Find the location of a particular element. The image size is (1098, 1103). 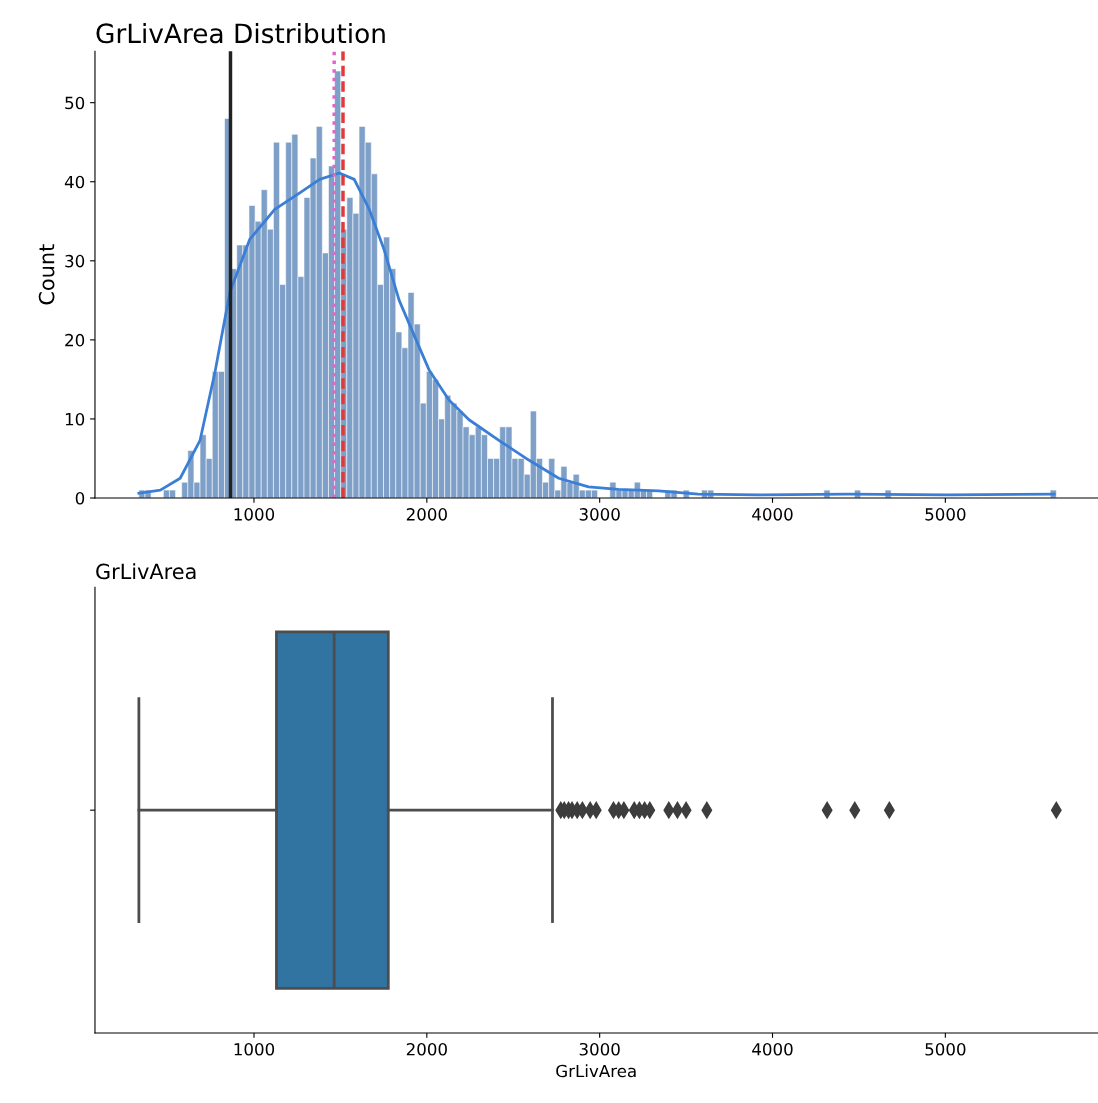

y-tick-label: 0 is located at coordinates (80, 498).